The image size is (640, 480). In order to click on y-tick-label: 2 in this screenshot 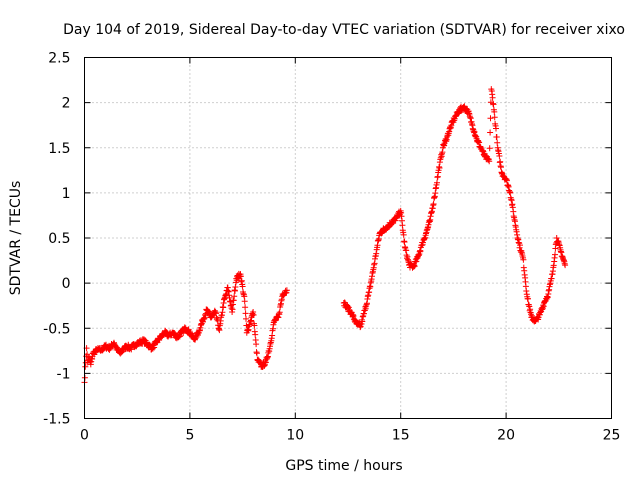, I will do `click(66, 104)`.